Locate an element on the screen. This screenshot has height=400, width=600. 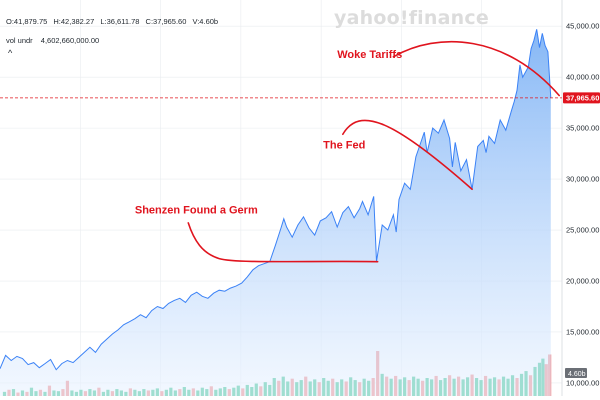
volume-indicator-row: vol undr 4,602,660,000.00 is located at coordinates (55, 40).